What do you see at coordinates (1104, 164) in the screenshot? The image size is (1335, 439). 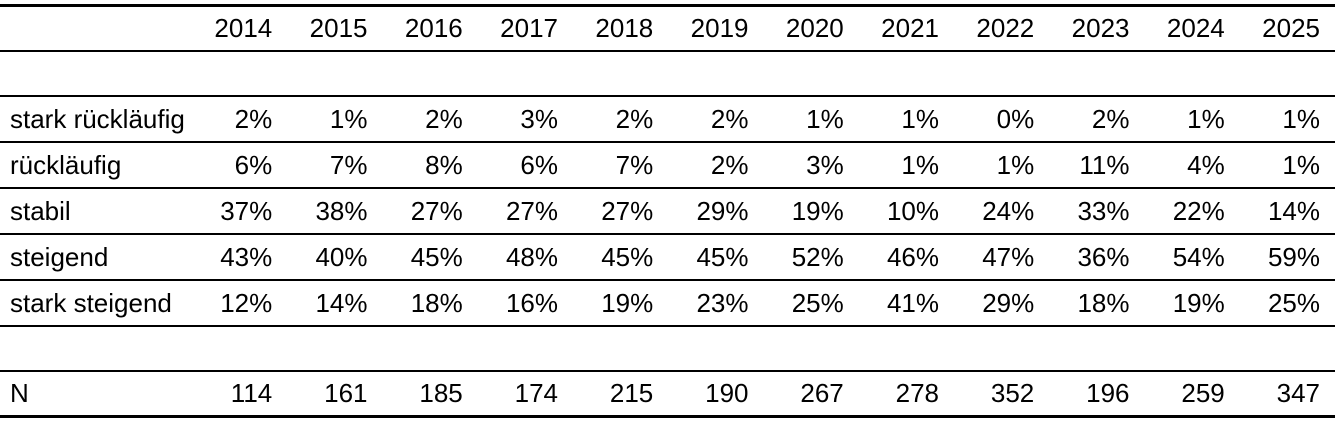 I see `value-cell: 11%` at bounding box center [1104, 164].